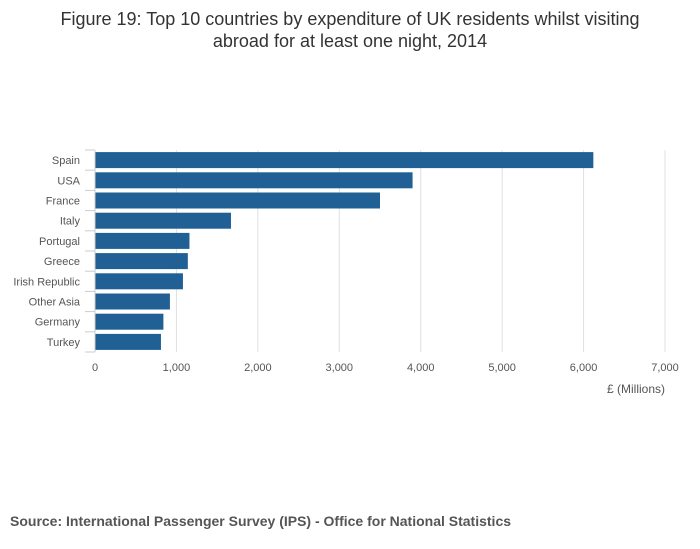 This screenshot has width=700, height=549. Describe the element at coordinates (142, 240) in the screenshot. I see `bar-portugal` at that location.